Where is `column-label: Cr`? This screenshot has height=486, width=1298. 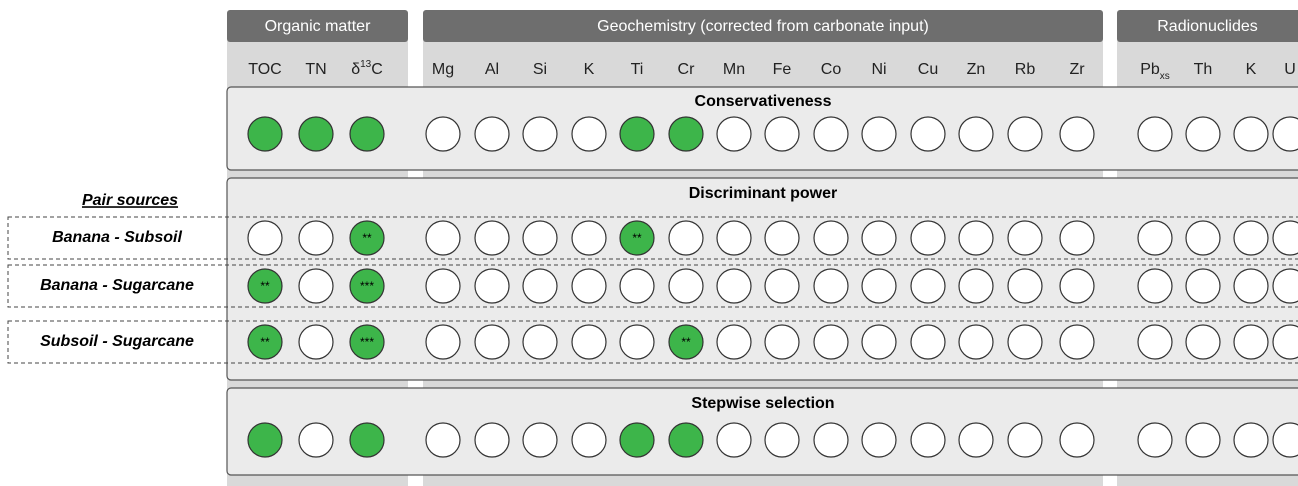
column-label: Cr is located at coordinates (687, 69).